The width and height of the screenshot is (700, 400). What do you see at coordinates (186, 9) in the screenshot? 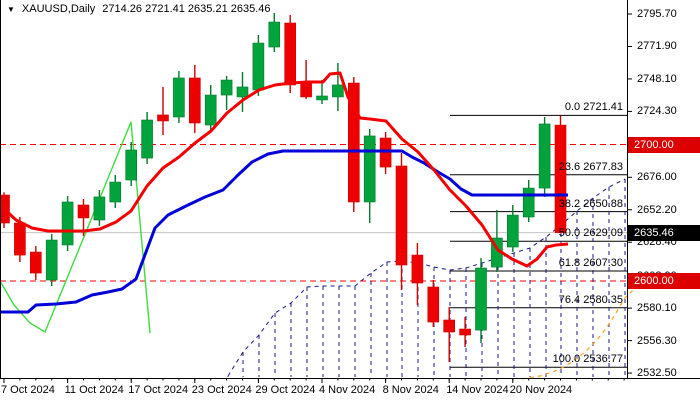
I see `ohlc-values: 2714.26 2721.41 2635.21 2635.46` at bounding box center [186, 9].